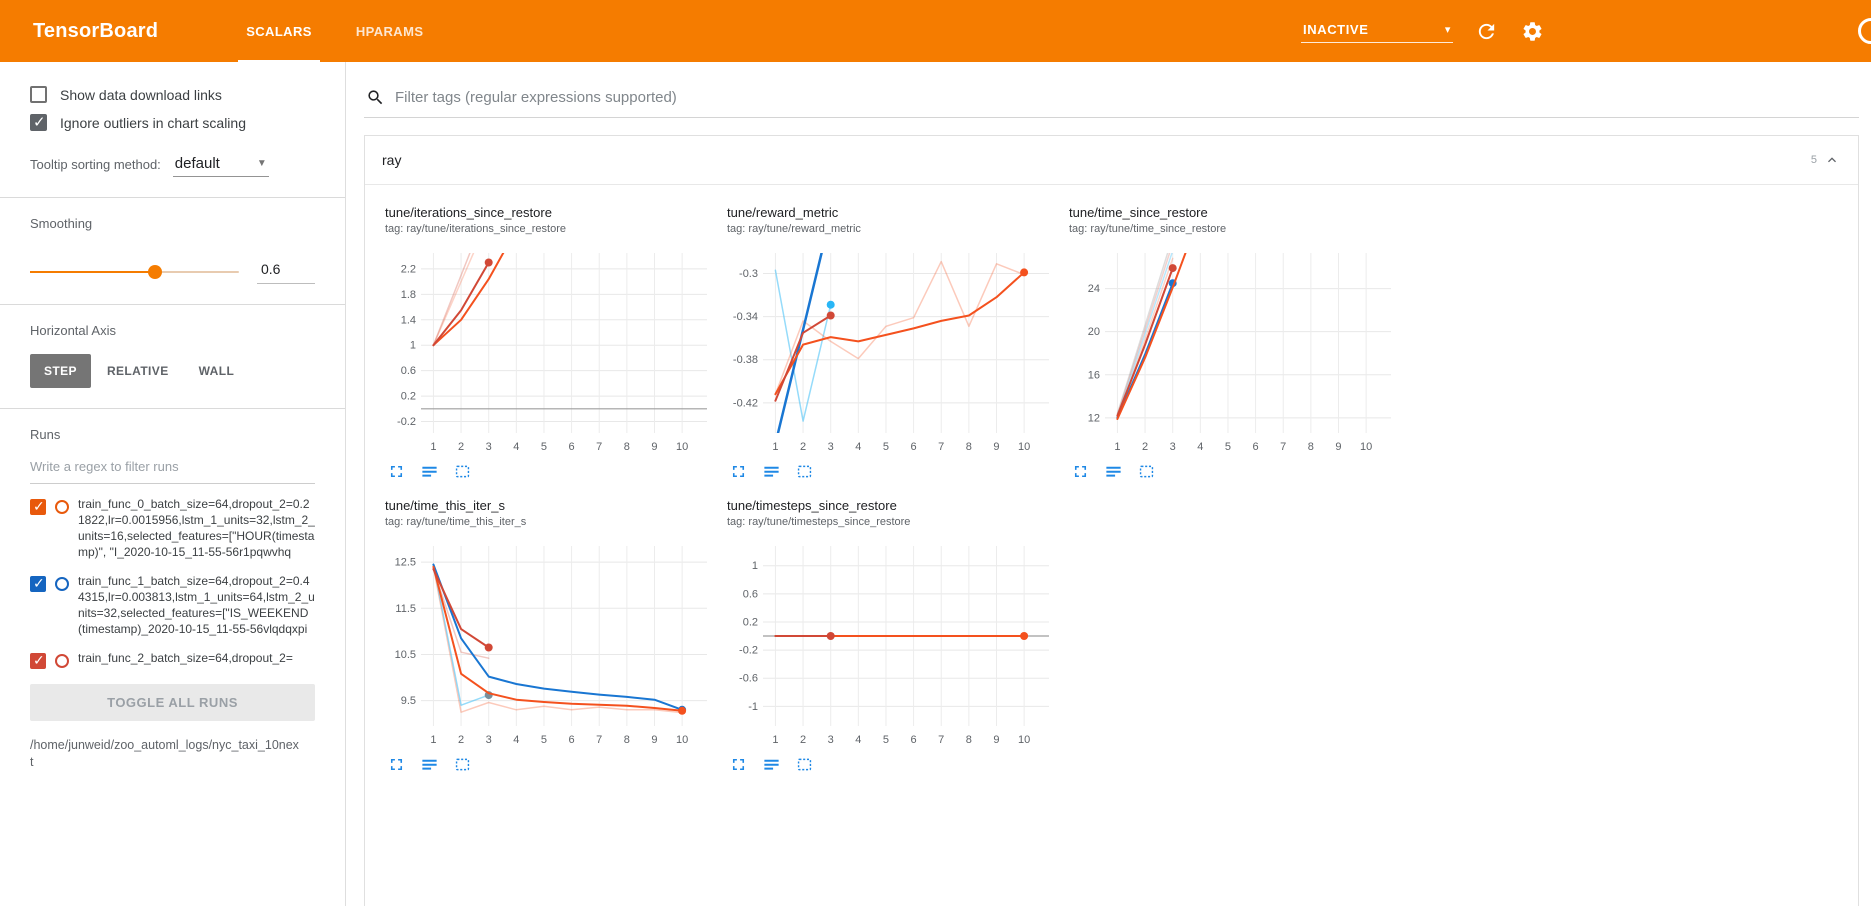 Image resolution: width=1871 pixels, height=906 pixels. I want to click on svg-text: 16, so click(1094, 375).